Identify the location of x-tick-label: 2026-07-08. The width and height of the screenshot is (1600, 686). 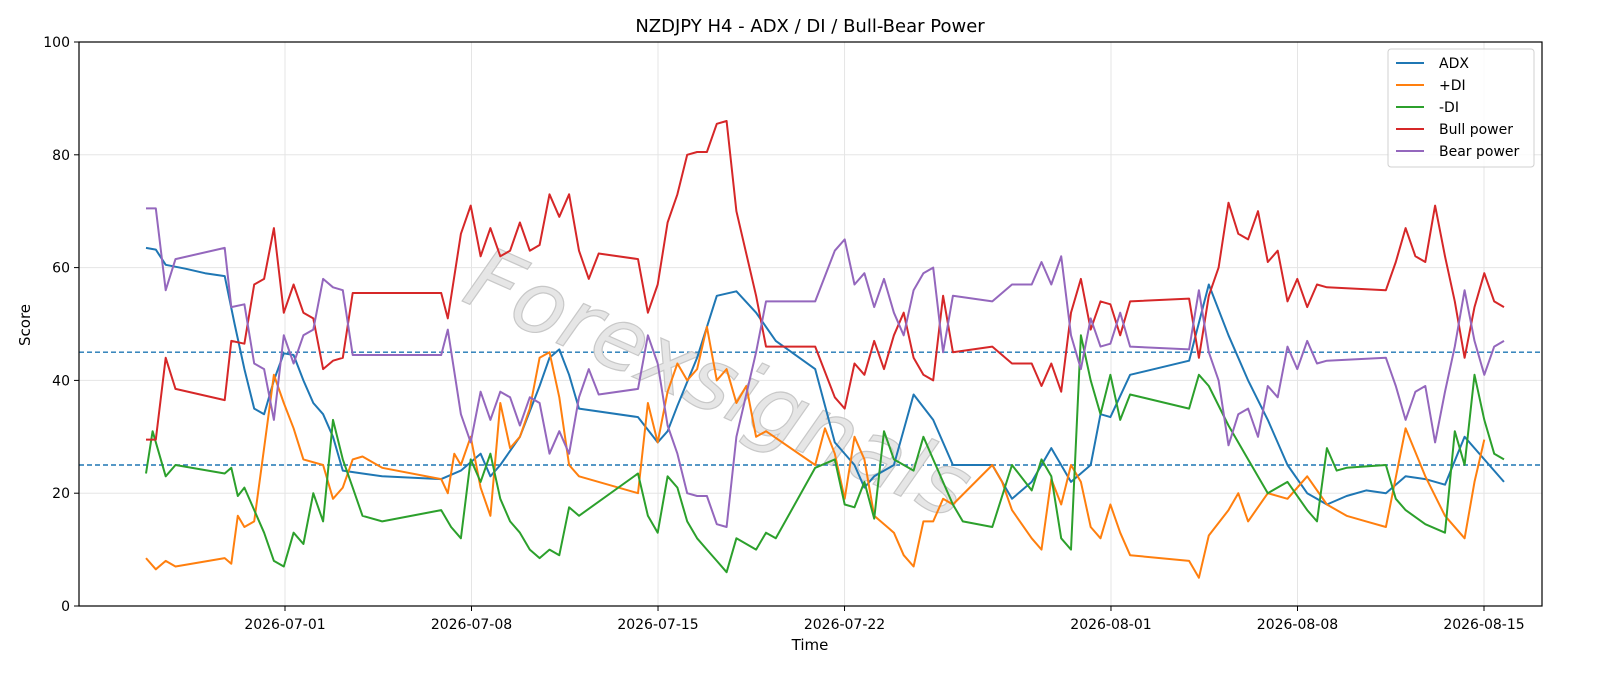
(471, 625).